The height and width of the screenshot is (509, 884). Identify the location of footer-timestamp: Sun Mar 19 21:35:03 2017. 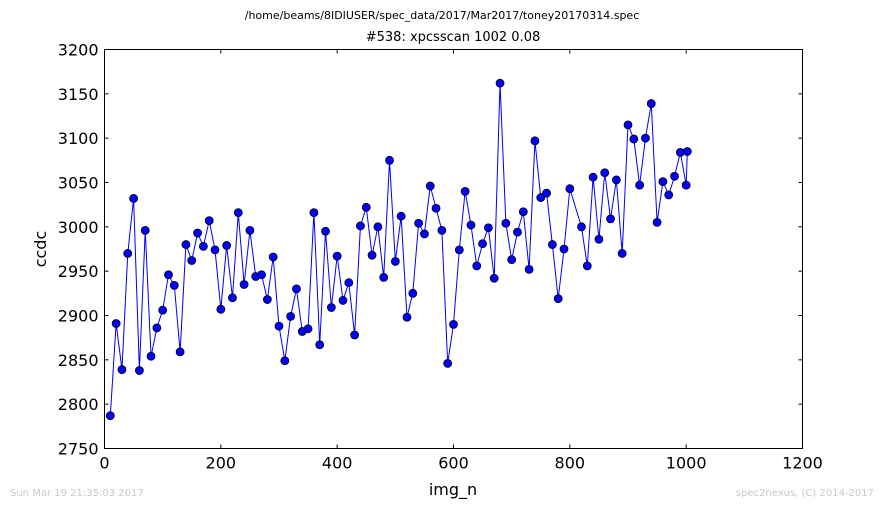
(77, 493).